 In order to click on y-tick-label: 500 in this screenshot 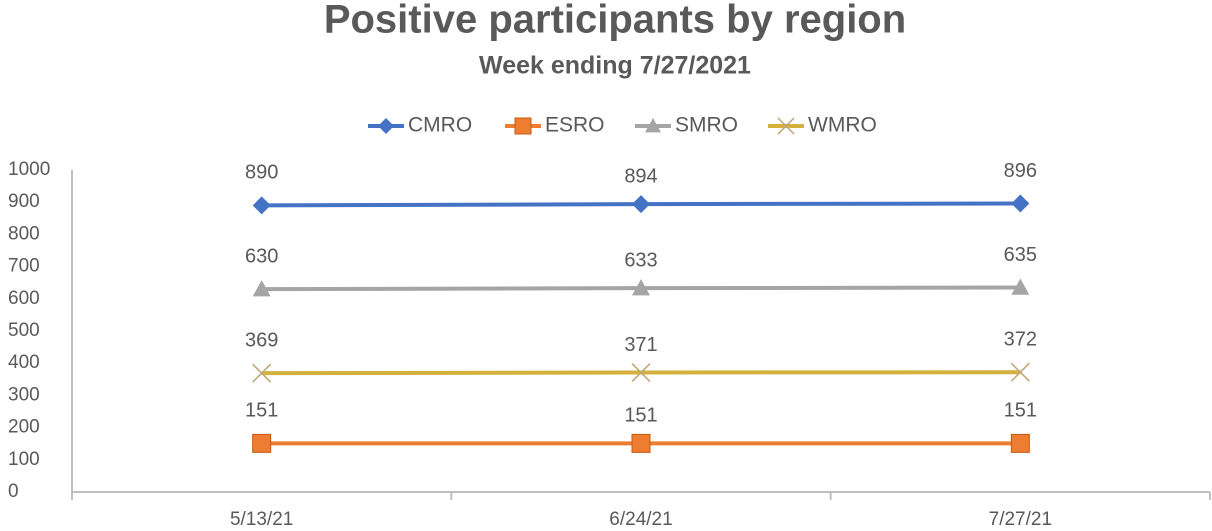, I will do `click(24, 330)`.